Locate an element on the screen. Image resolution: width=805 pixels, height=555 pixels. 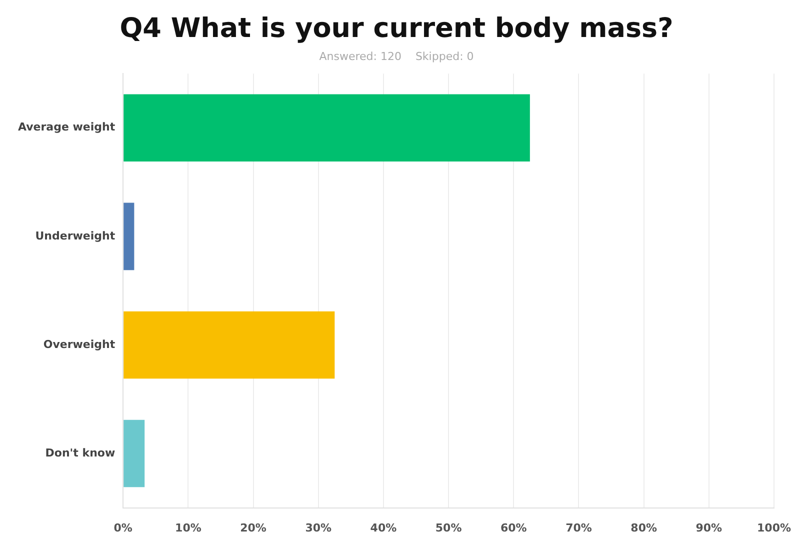
x-tick-label: 50% is located at coordinates (448, 527).